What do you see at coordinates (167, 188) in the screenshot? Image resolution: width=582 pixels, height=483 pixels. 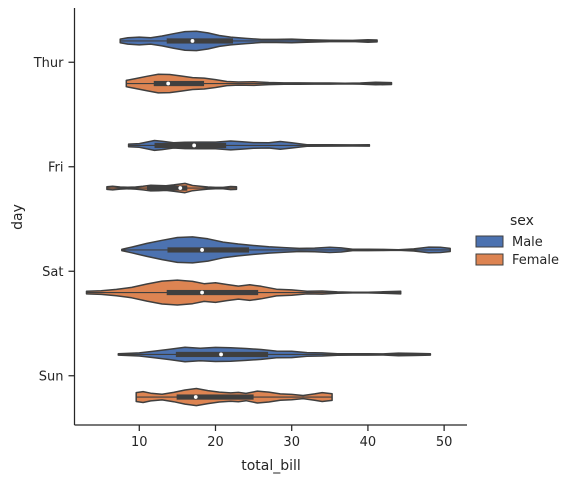 I see `violin-fri-female-iqr-box` at bounding box center [167, 188].